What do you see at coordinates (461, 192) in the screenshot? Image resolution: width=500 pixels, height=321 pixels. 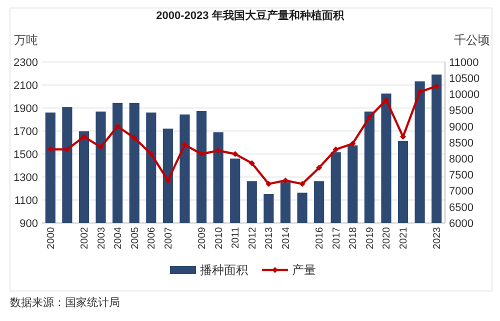 I see `y2-tick-label: 7000` at bounding box center [461, 192].